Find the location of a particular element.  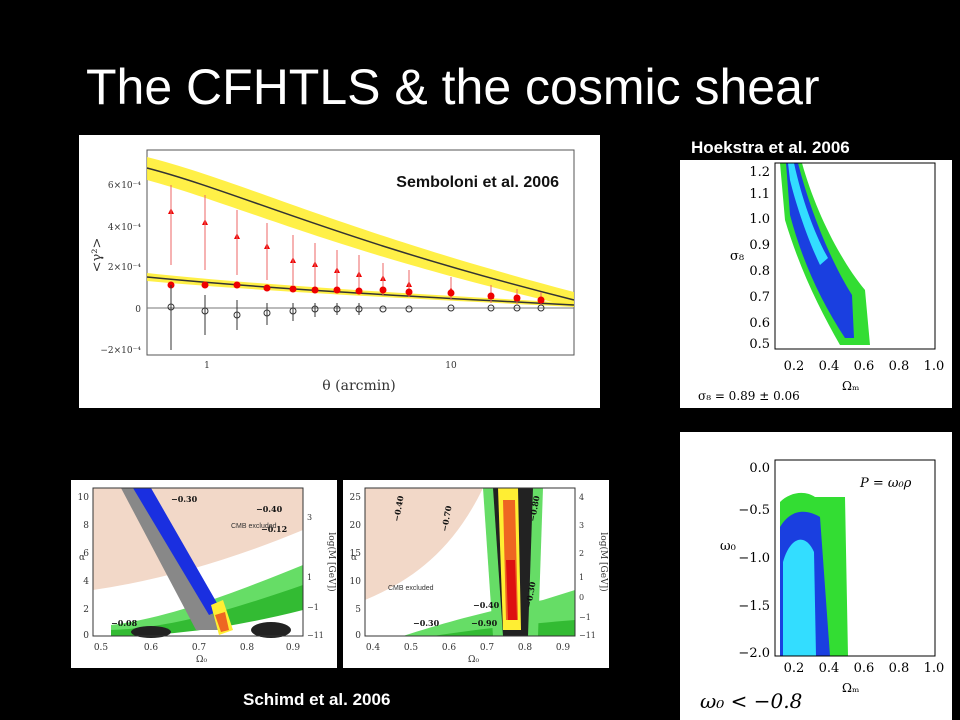

schimd-credit: Schimd et al. 2006 is located at coordinates (317, 699).